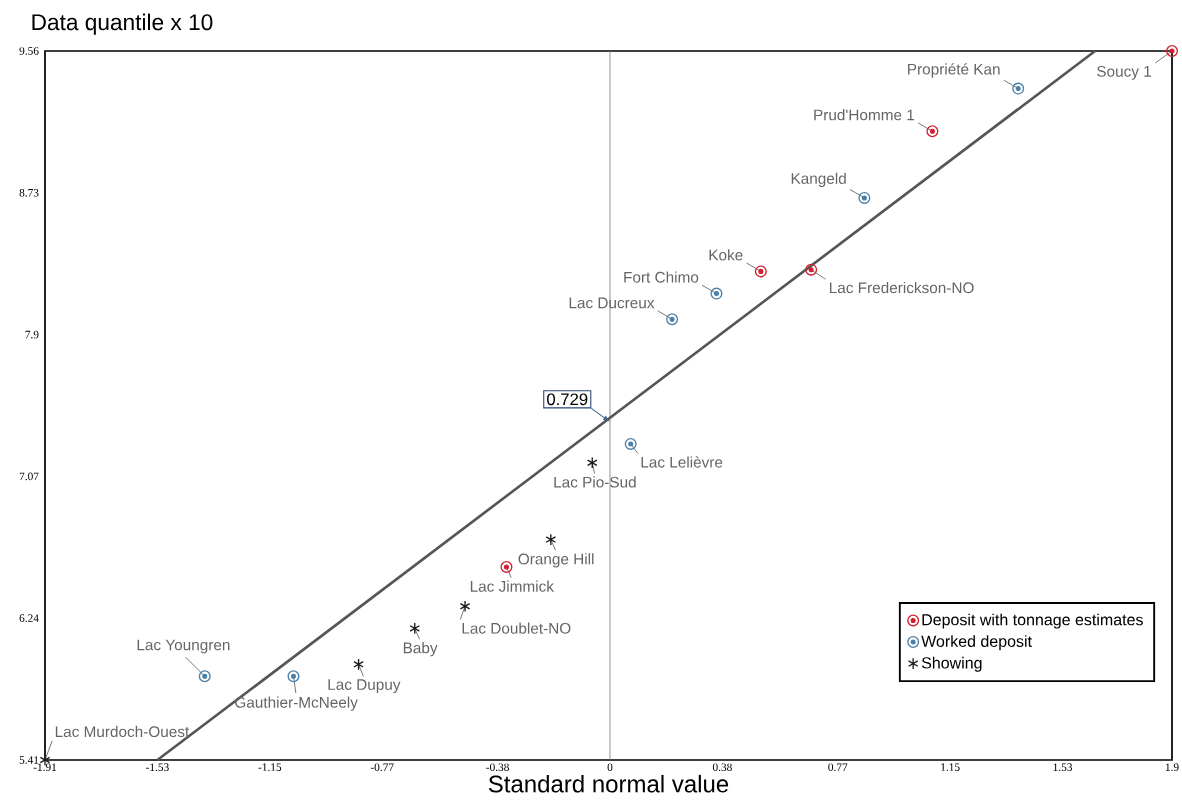 This screenshot has width=1182, height=811. I want to click on x-tick-label: 1.9, so click(1172, 767).